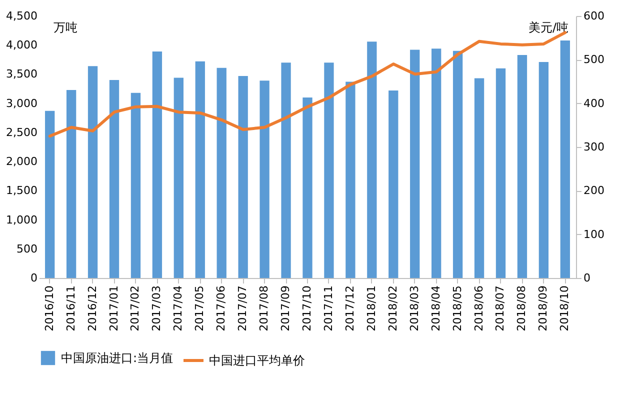  Describe the element at coordinates (435, 309) in the screenshot. I see `x-tick-label: 2018/04` at that location.